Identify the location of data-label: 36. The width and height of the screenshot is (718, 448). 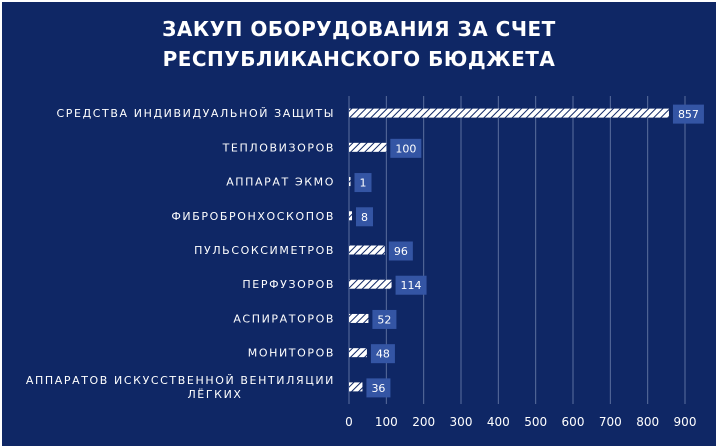
(378, 388).